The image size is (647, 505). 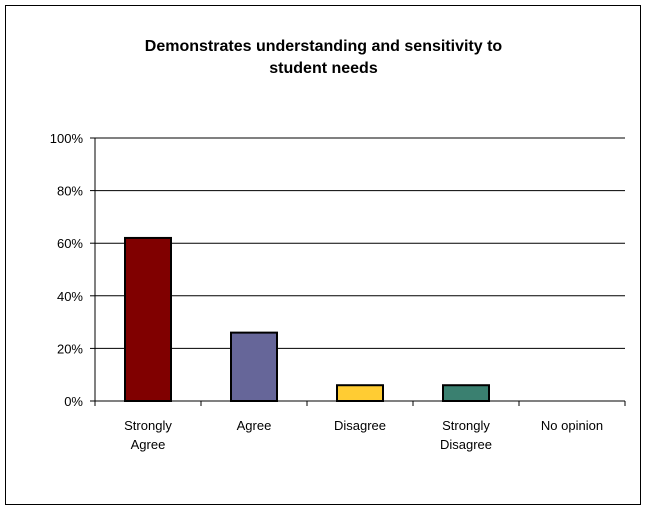 What do you see at coordinates (323, 68) in the screenshot?
I see `chart-title-line-2: student needs` at bounding box center [323, 68].